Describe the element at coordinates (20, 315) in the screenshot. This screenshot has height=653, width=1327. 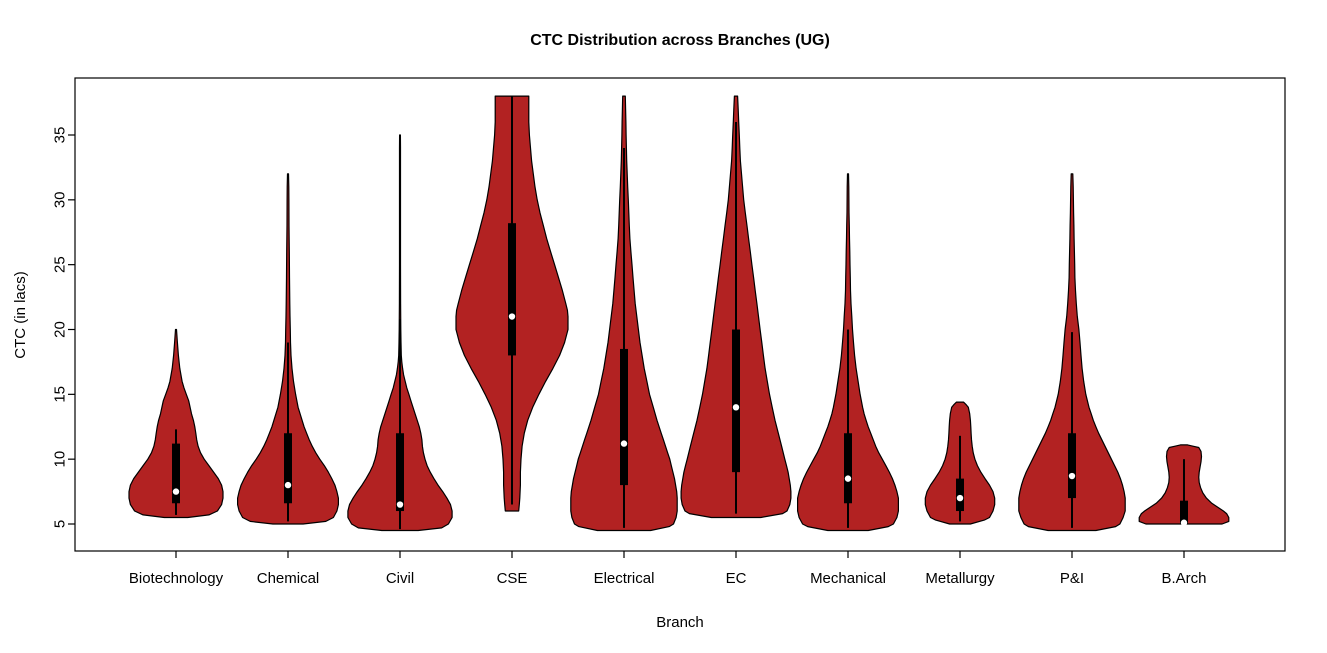
I see `y-axis-title: CTC (in lacs)` at that location.